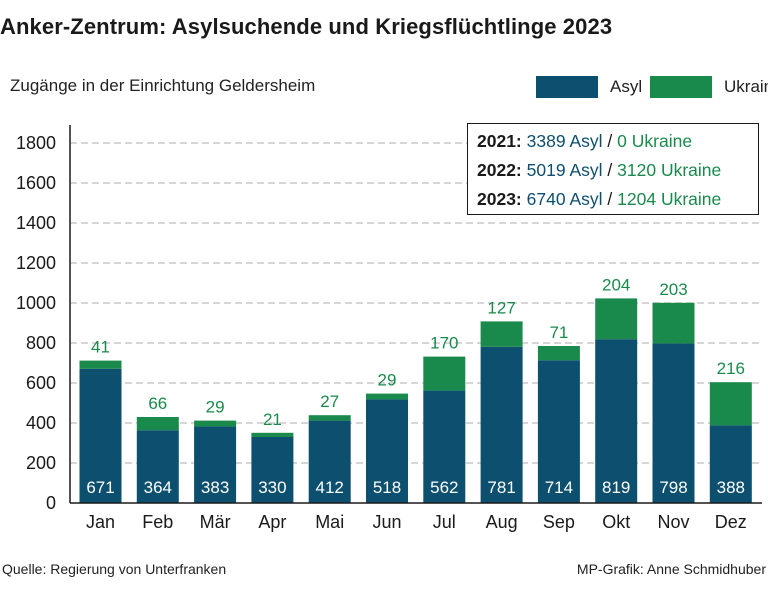  I want to click on summary-year: 2023:, so click(499, 199).